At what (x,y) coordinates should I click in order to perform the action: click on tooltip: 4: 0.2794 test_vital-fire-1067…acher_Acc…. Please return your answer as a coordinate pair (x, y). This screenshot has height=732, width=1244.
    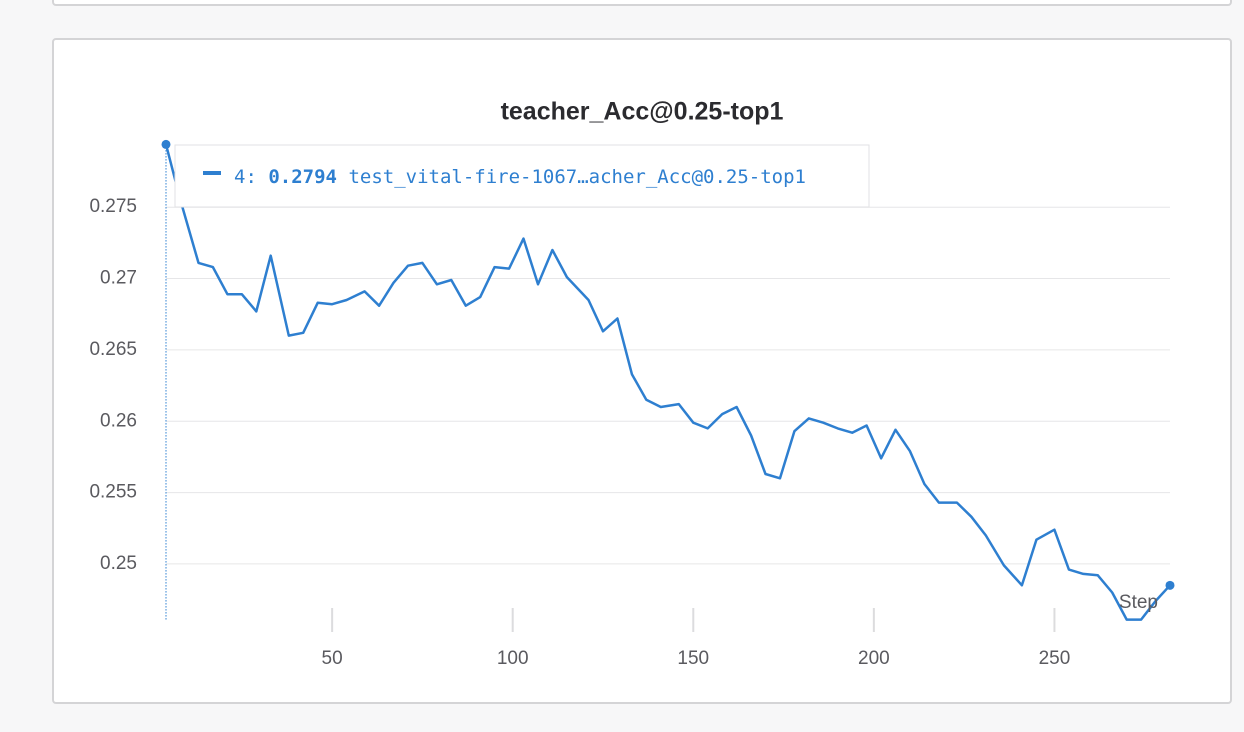
    Looking at the image, I should click on (522, 176).